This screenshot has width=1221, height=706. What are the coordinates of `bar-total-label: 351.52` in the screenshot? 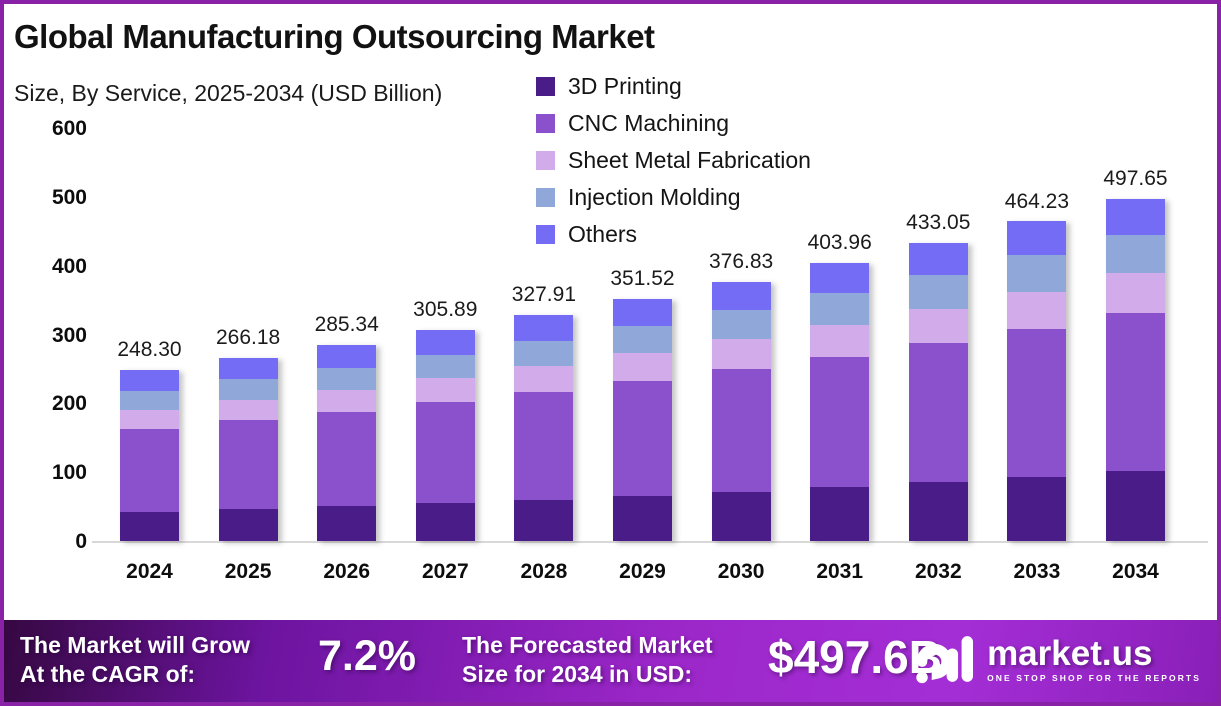 It's located at (642, 278).